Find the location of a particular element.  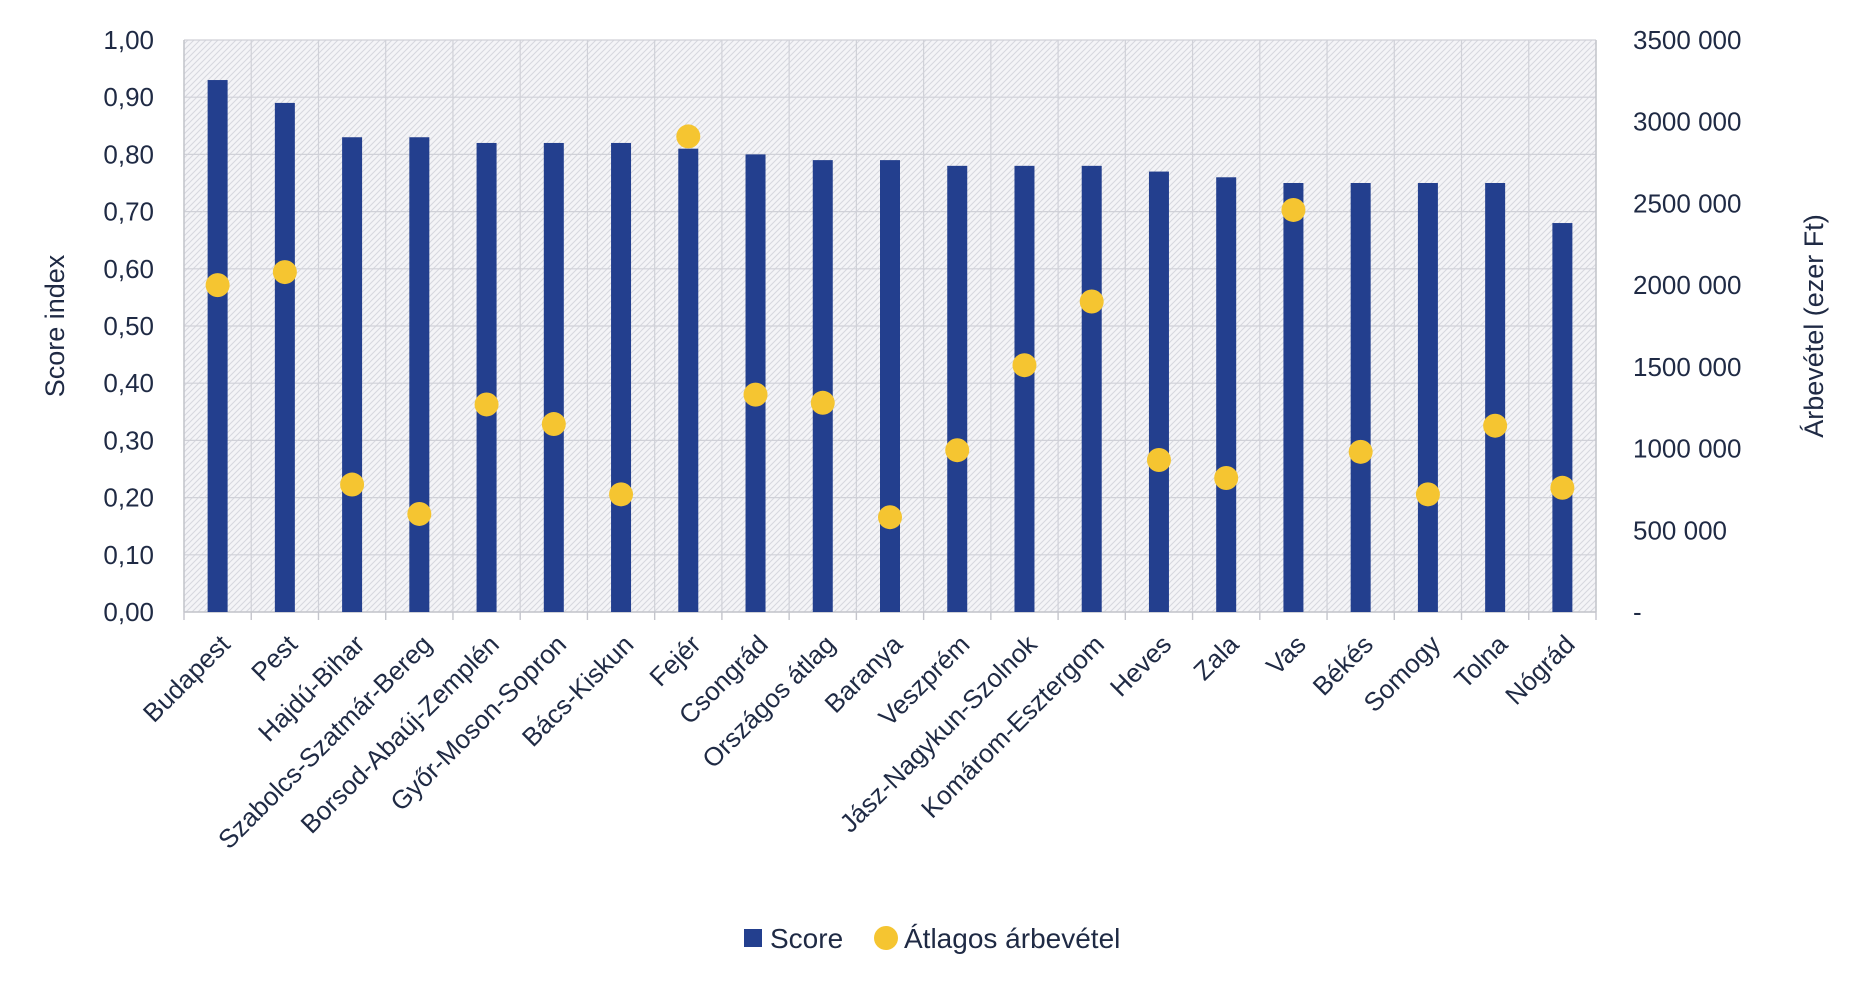

left-tick-label: 0,00 is located at coordinates (128, 612).